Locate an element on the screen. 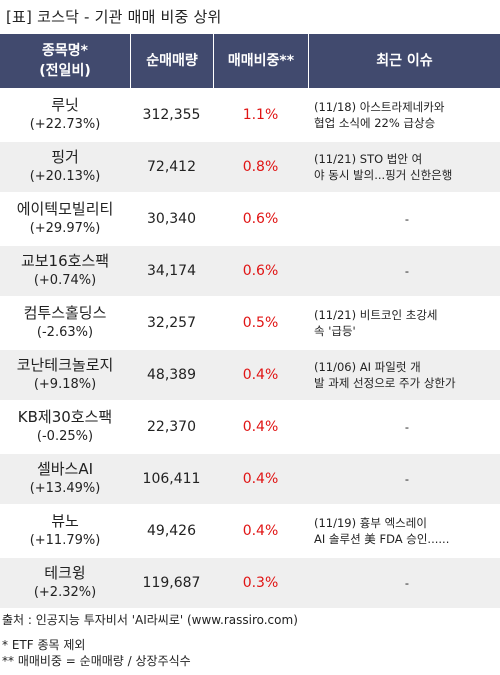  trade-share: 0.5% is located at coordinates (260, 322).